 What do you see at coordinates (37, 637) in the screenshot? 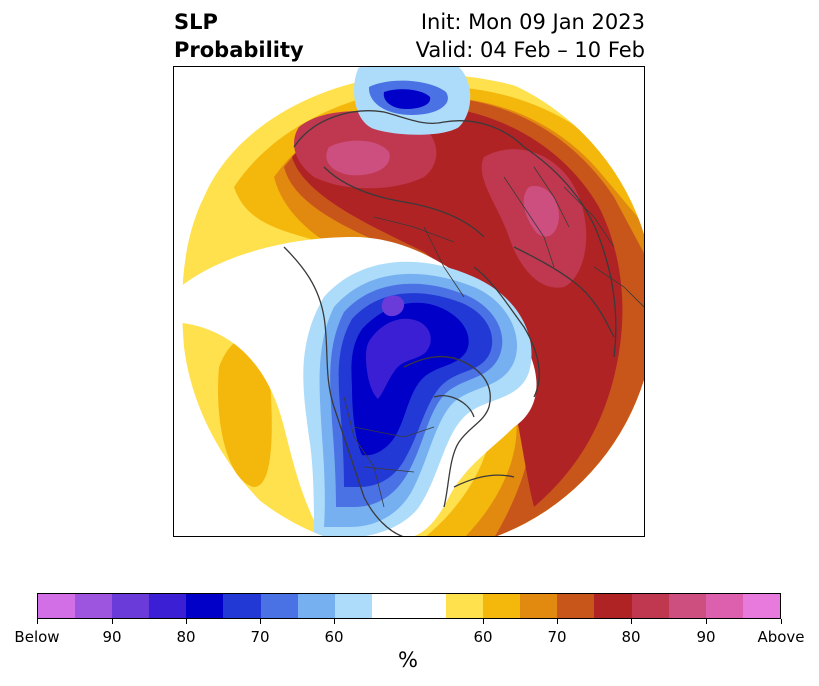
I see `colorbar-tick-label: Below` at bounding box center [37, 637].